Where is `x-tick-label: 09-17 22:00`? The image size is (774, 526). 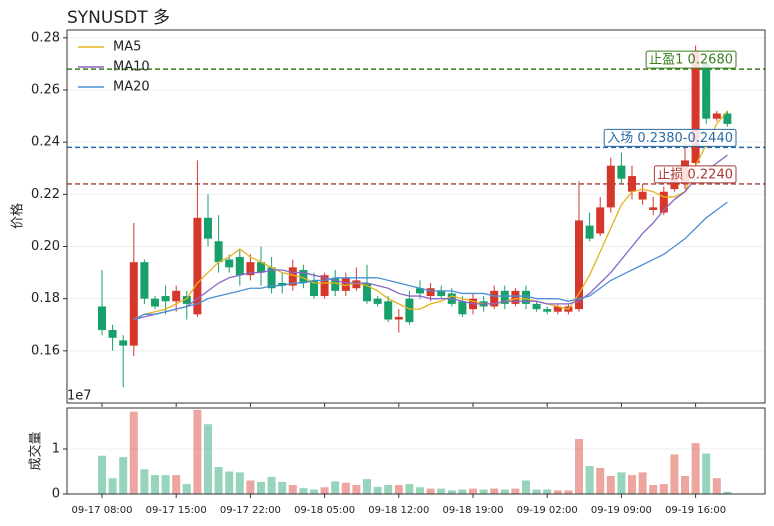
x-tick-label: 09-17 22:00 is located at coordinates (250, 510).